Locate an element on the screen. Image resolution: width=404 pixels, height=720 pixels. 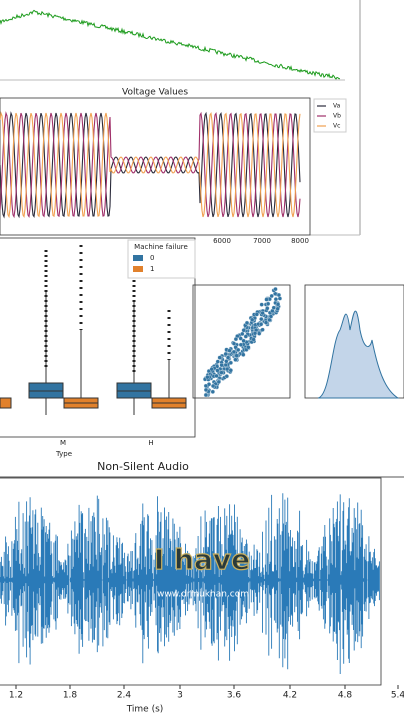
plot-title: Voltage Values is located at coordinates (155, 93).